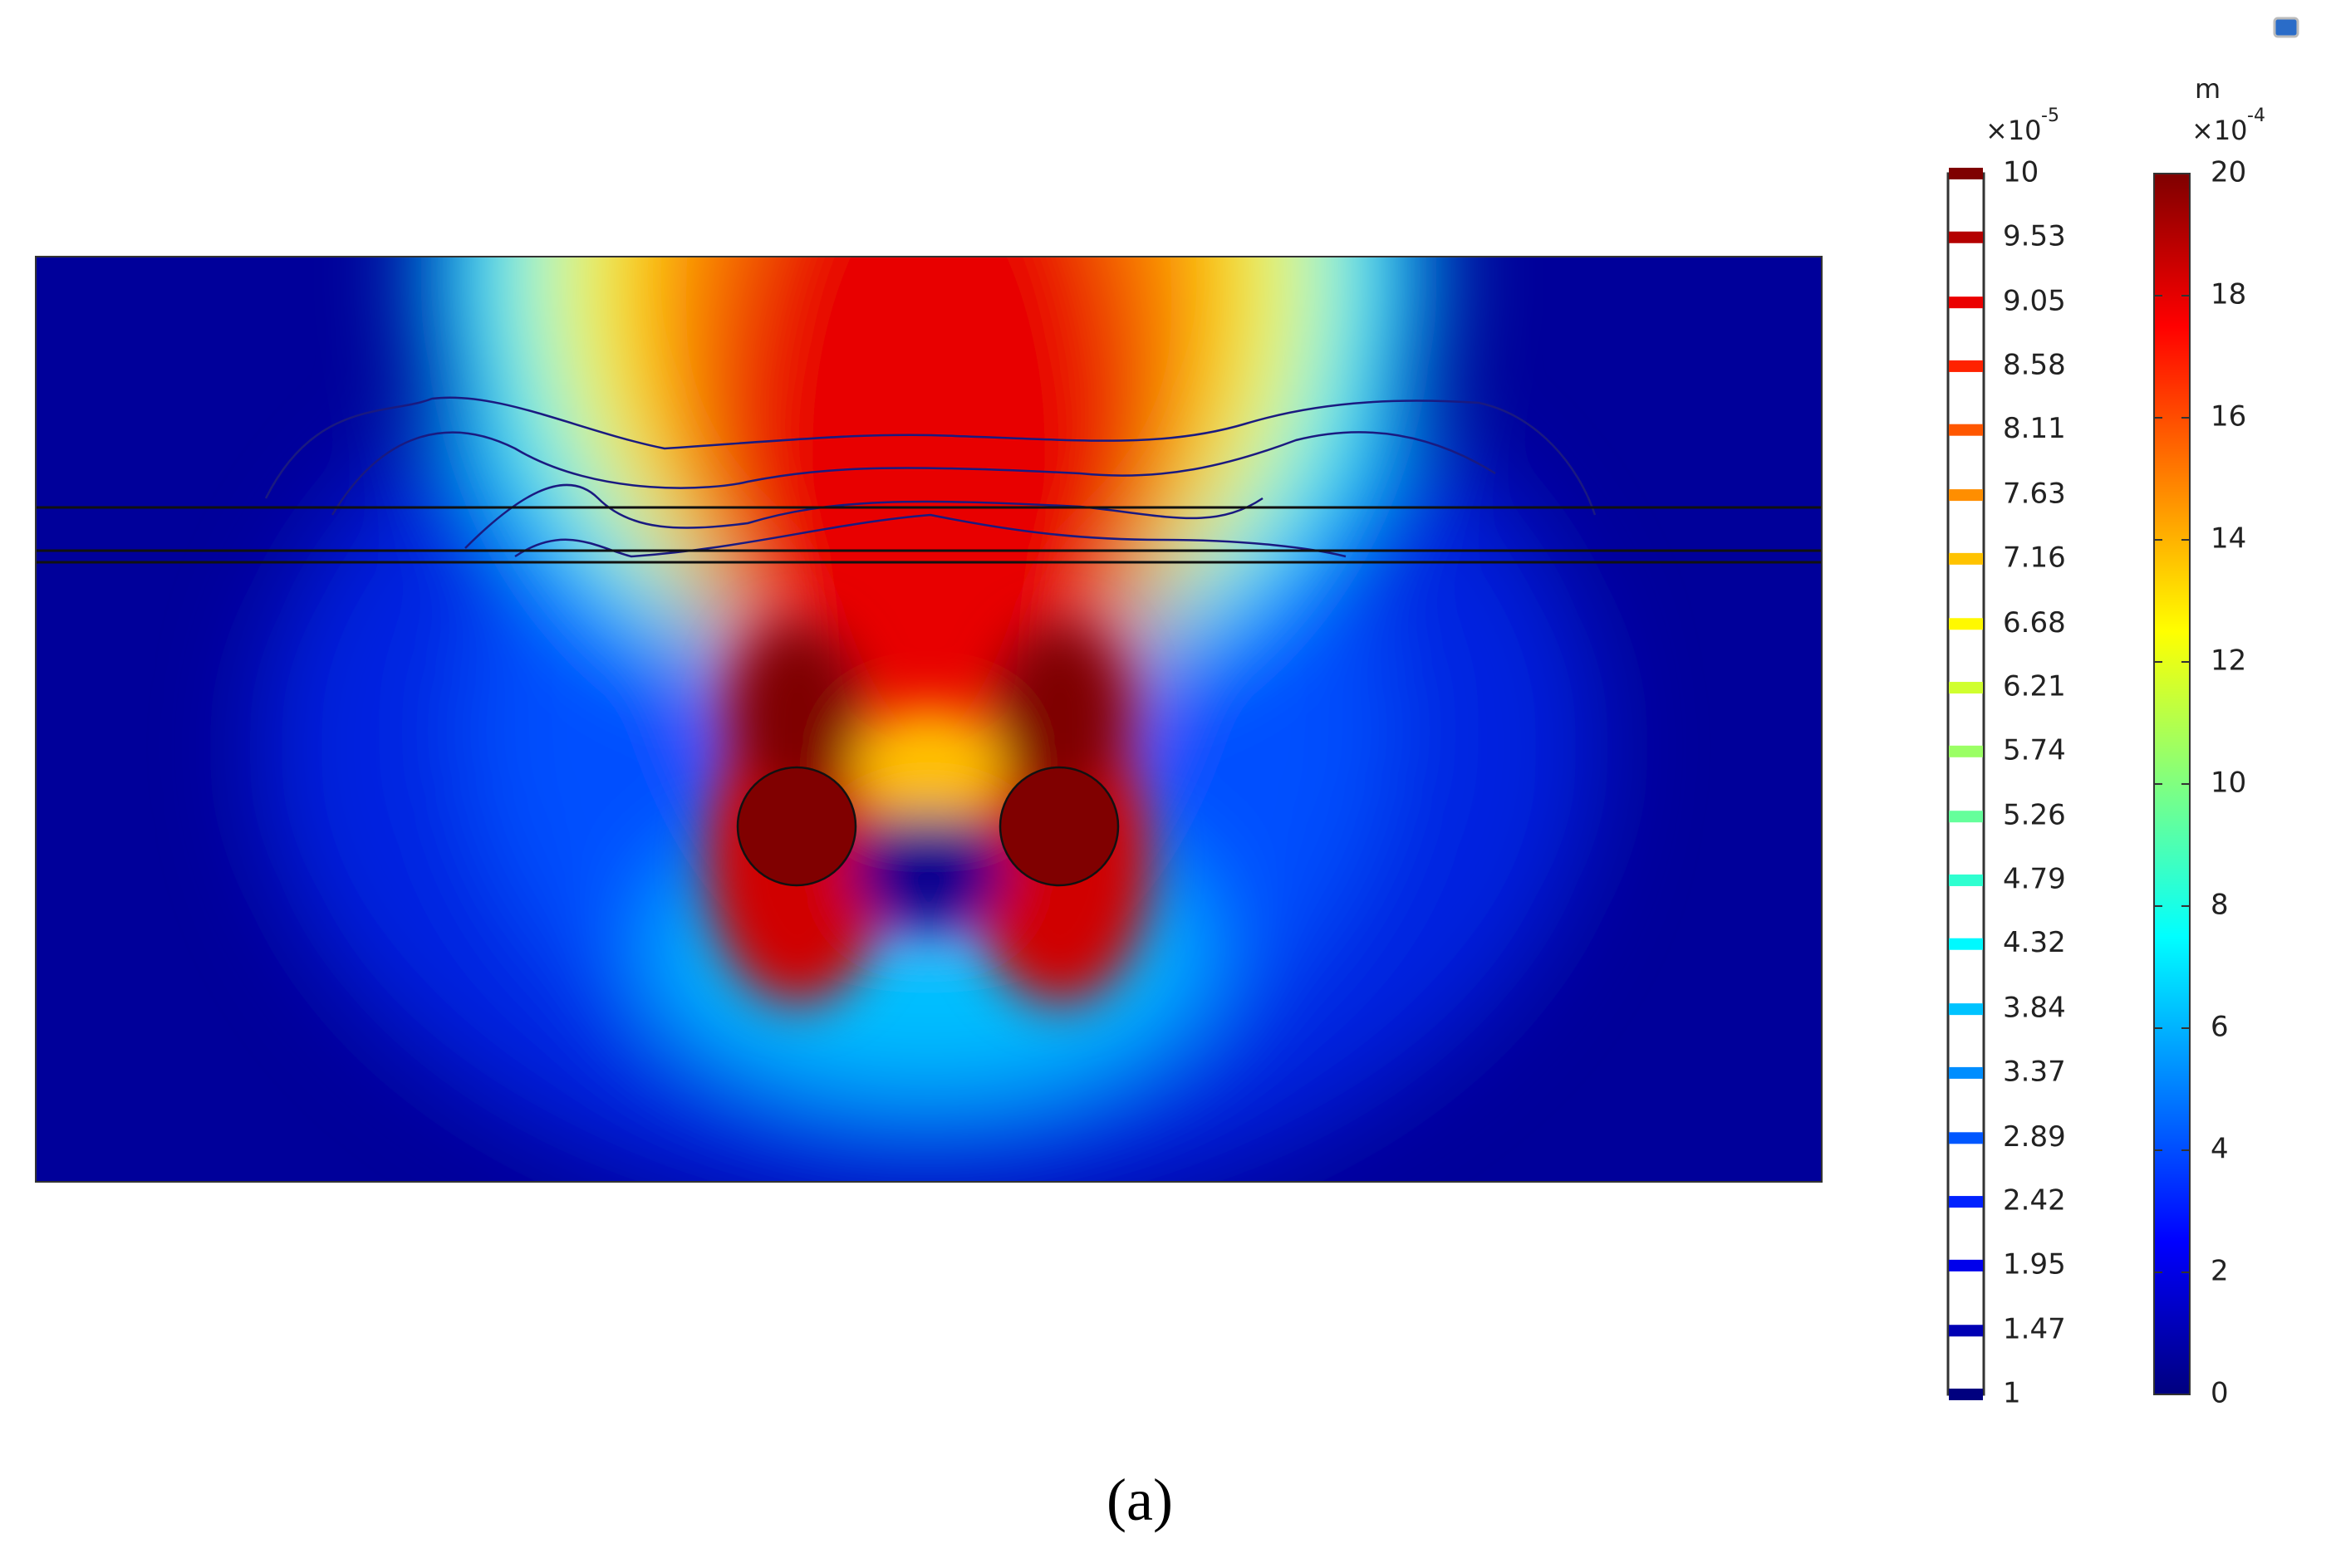  I want to click on contour-level-label: 8.11, so click(2035, 428).